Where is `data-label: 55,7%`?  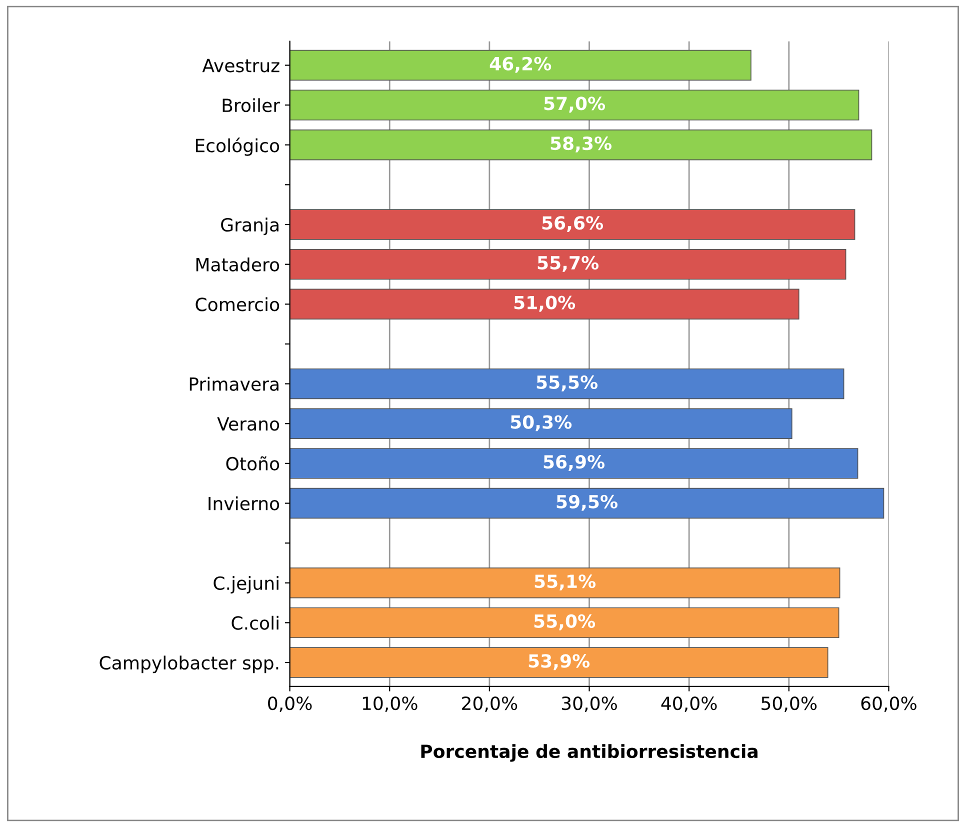 data-label: 55,7% is located at coordinates (568, 264).